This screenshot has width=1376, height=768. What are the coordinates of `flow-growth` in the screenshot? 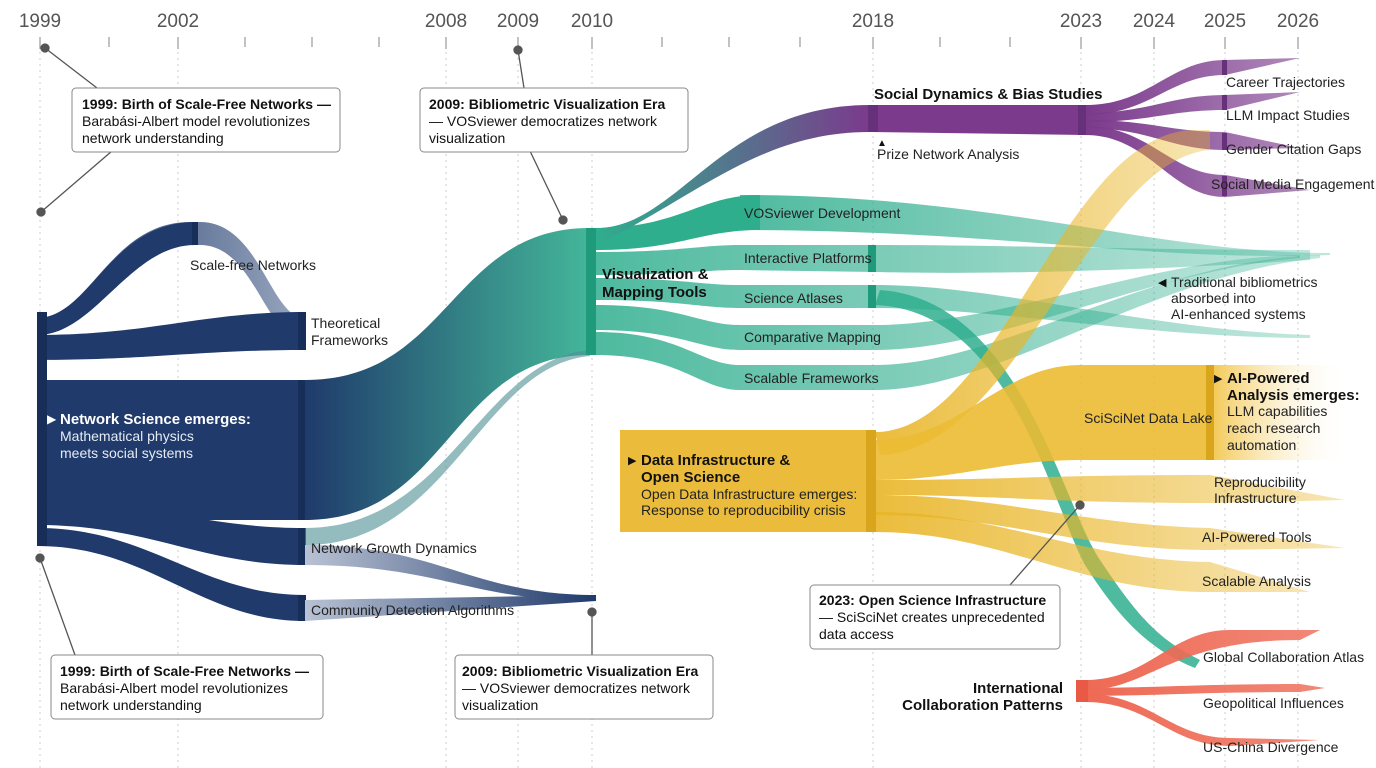 It's located at (171, 532).